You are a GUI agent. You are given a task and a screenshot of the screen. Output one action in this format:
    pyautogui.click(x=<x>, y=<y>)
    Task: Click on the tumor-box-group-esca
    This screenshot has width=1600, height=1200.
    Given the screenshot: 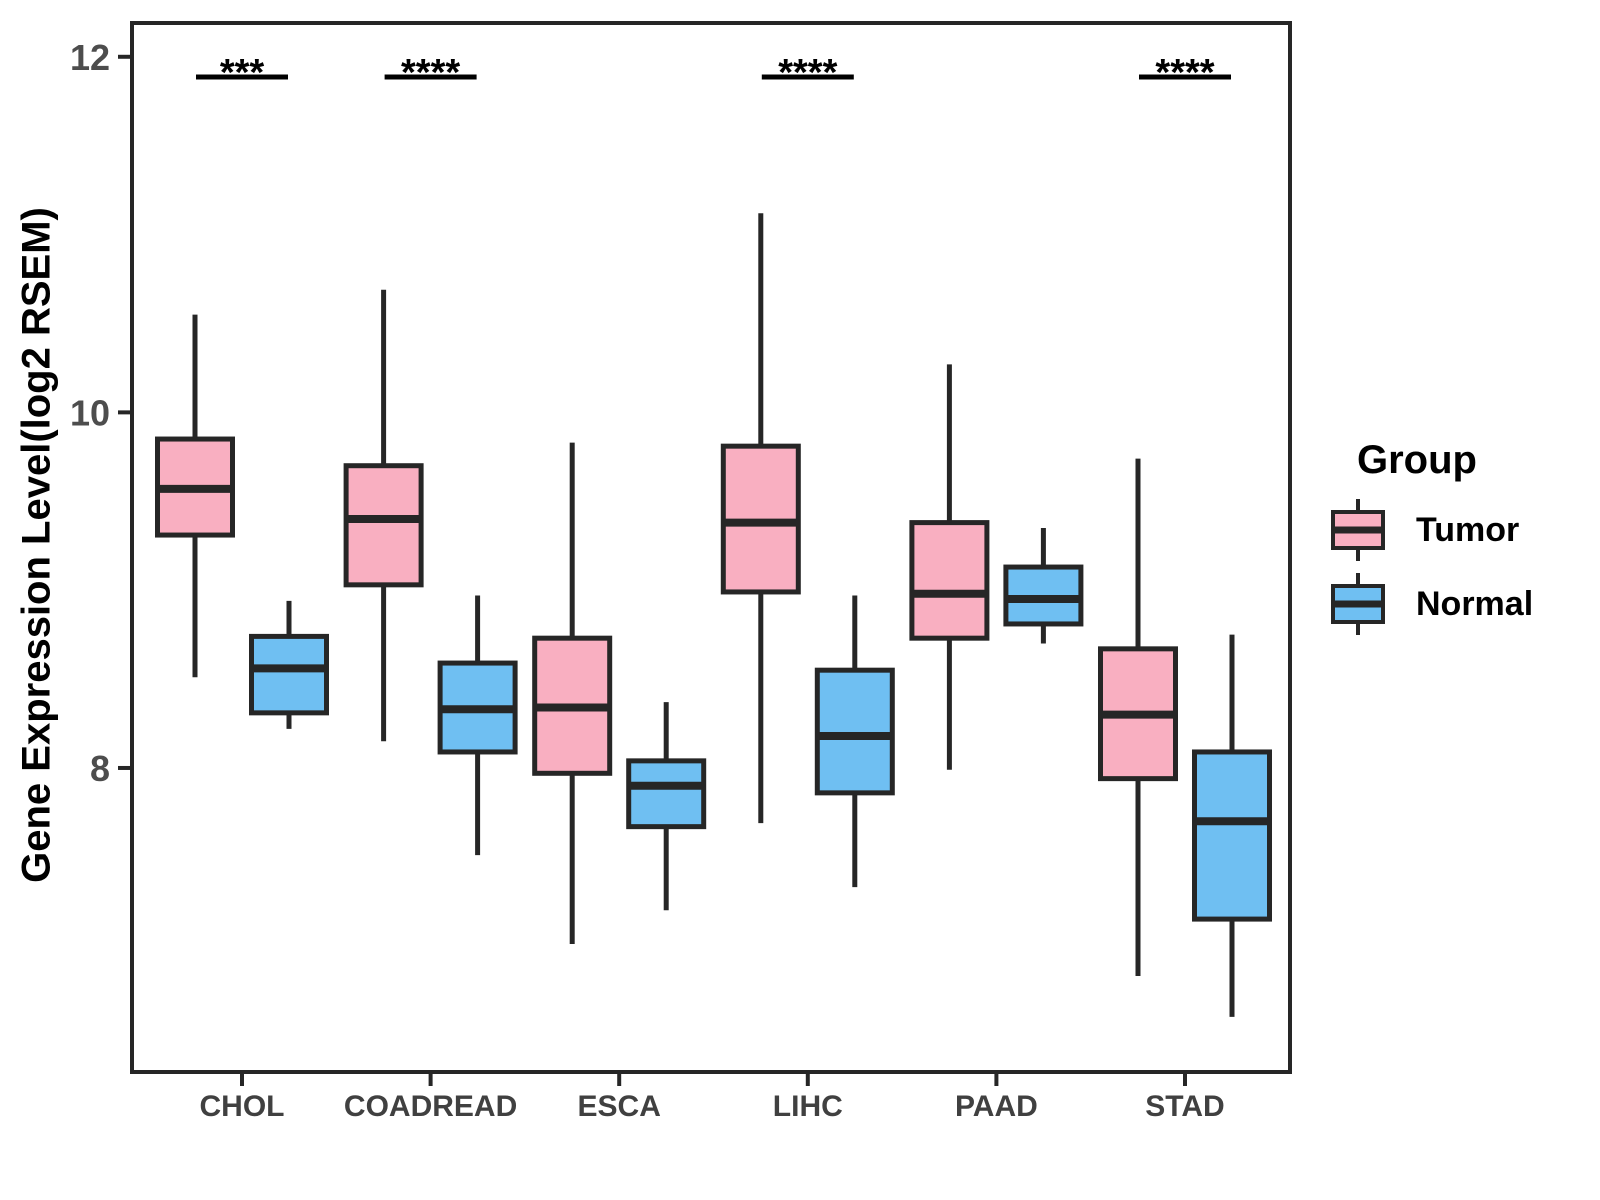 What is the action you would take?
    pyautogui.click(x=572, y=693)
    